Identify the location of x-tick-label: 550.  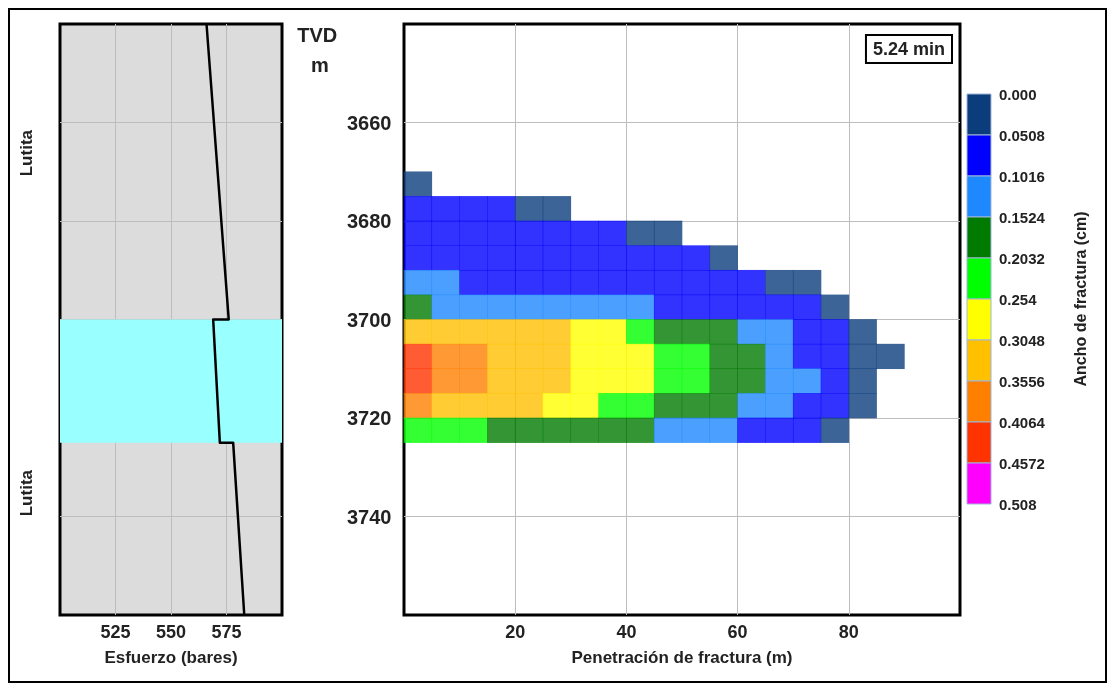
(171, 632).